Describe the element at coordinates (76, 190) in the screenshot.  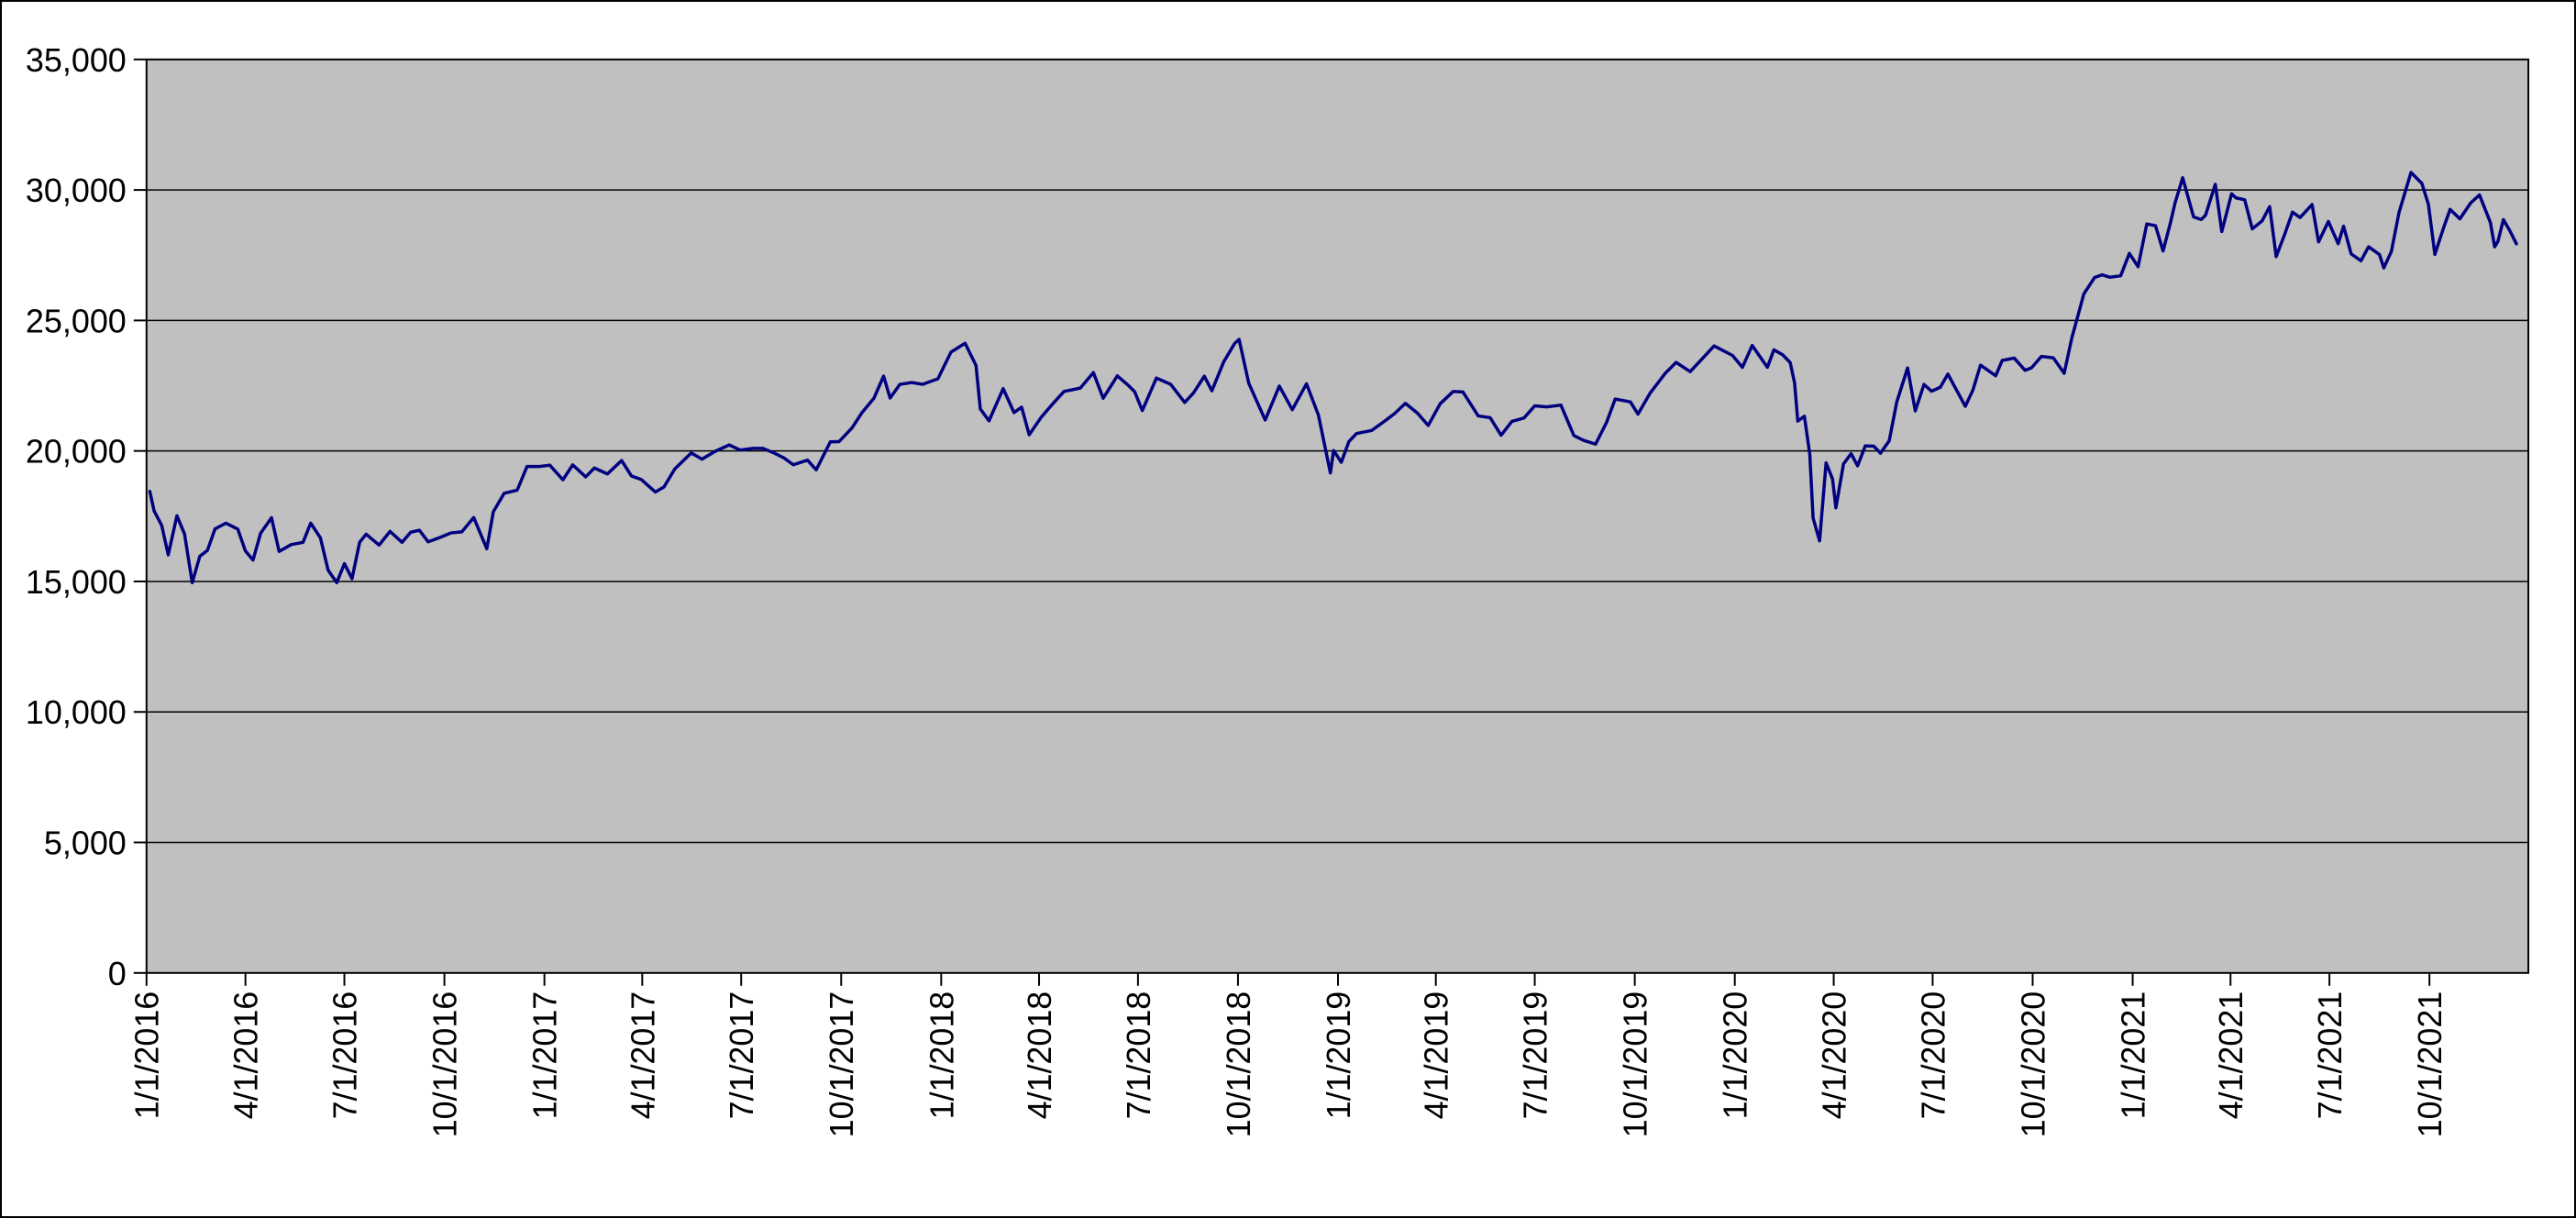
I see `y-axis-label: 30,000` at that location.